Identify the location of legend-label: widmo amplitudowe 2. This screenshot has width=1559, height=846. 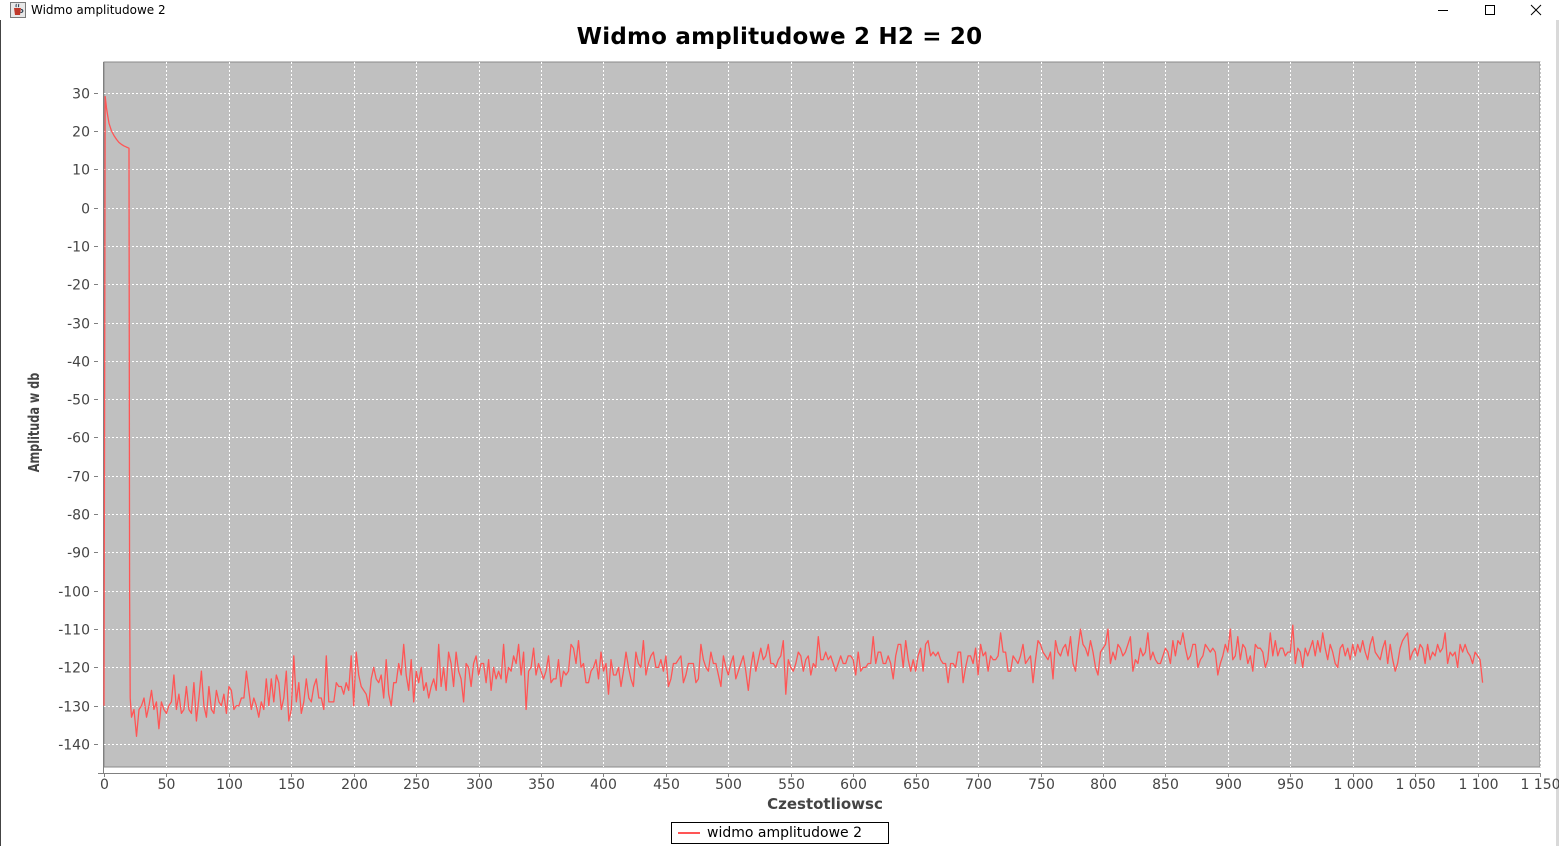
(784, 833).